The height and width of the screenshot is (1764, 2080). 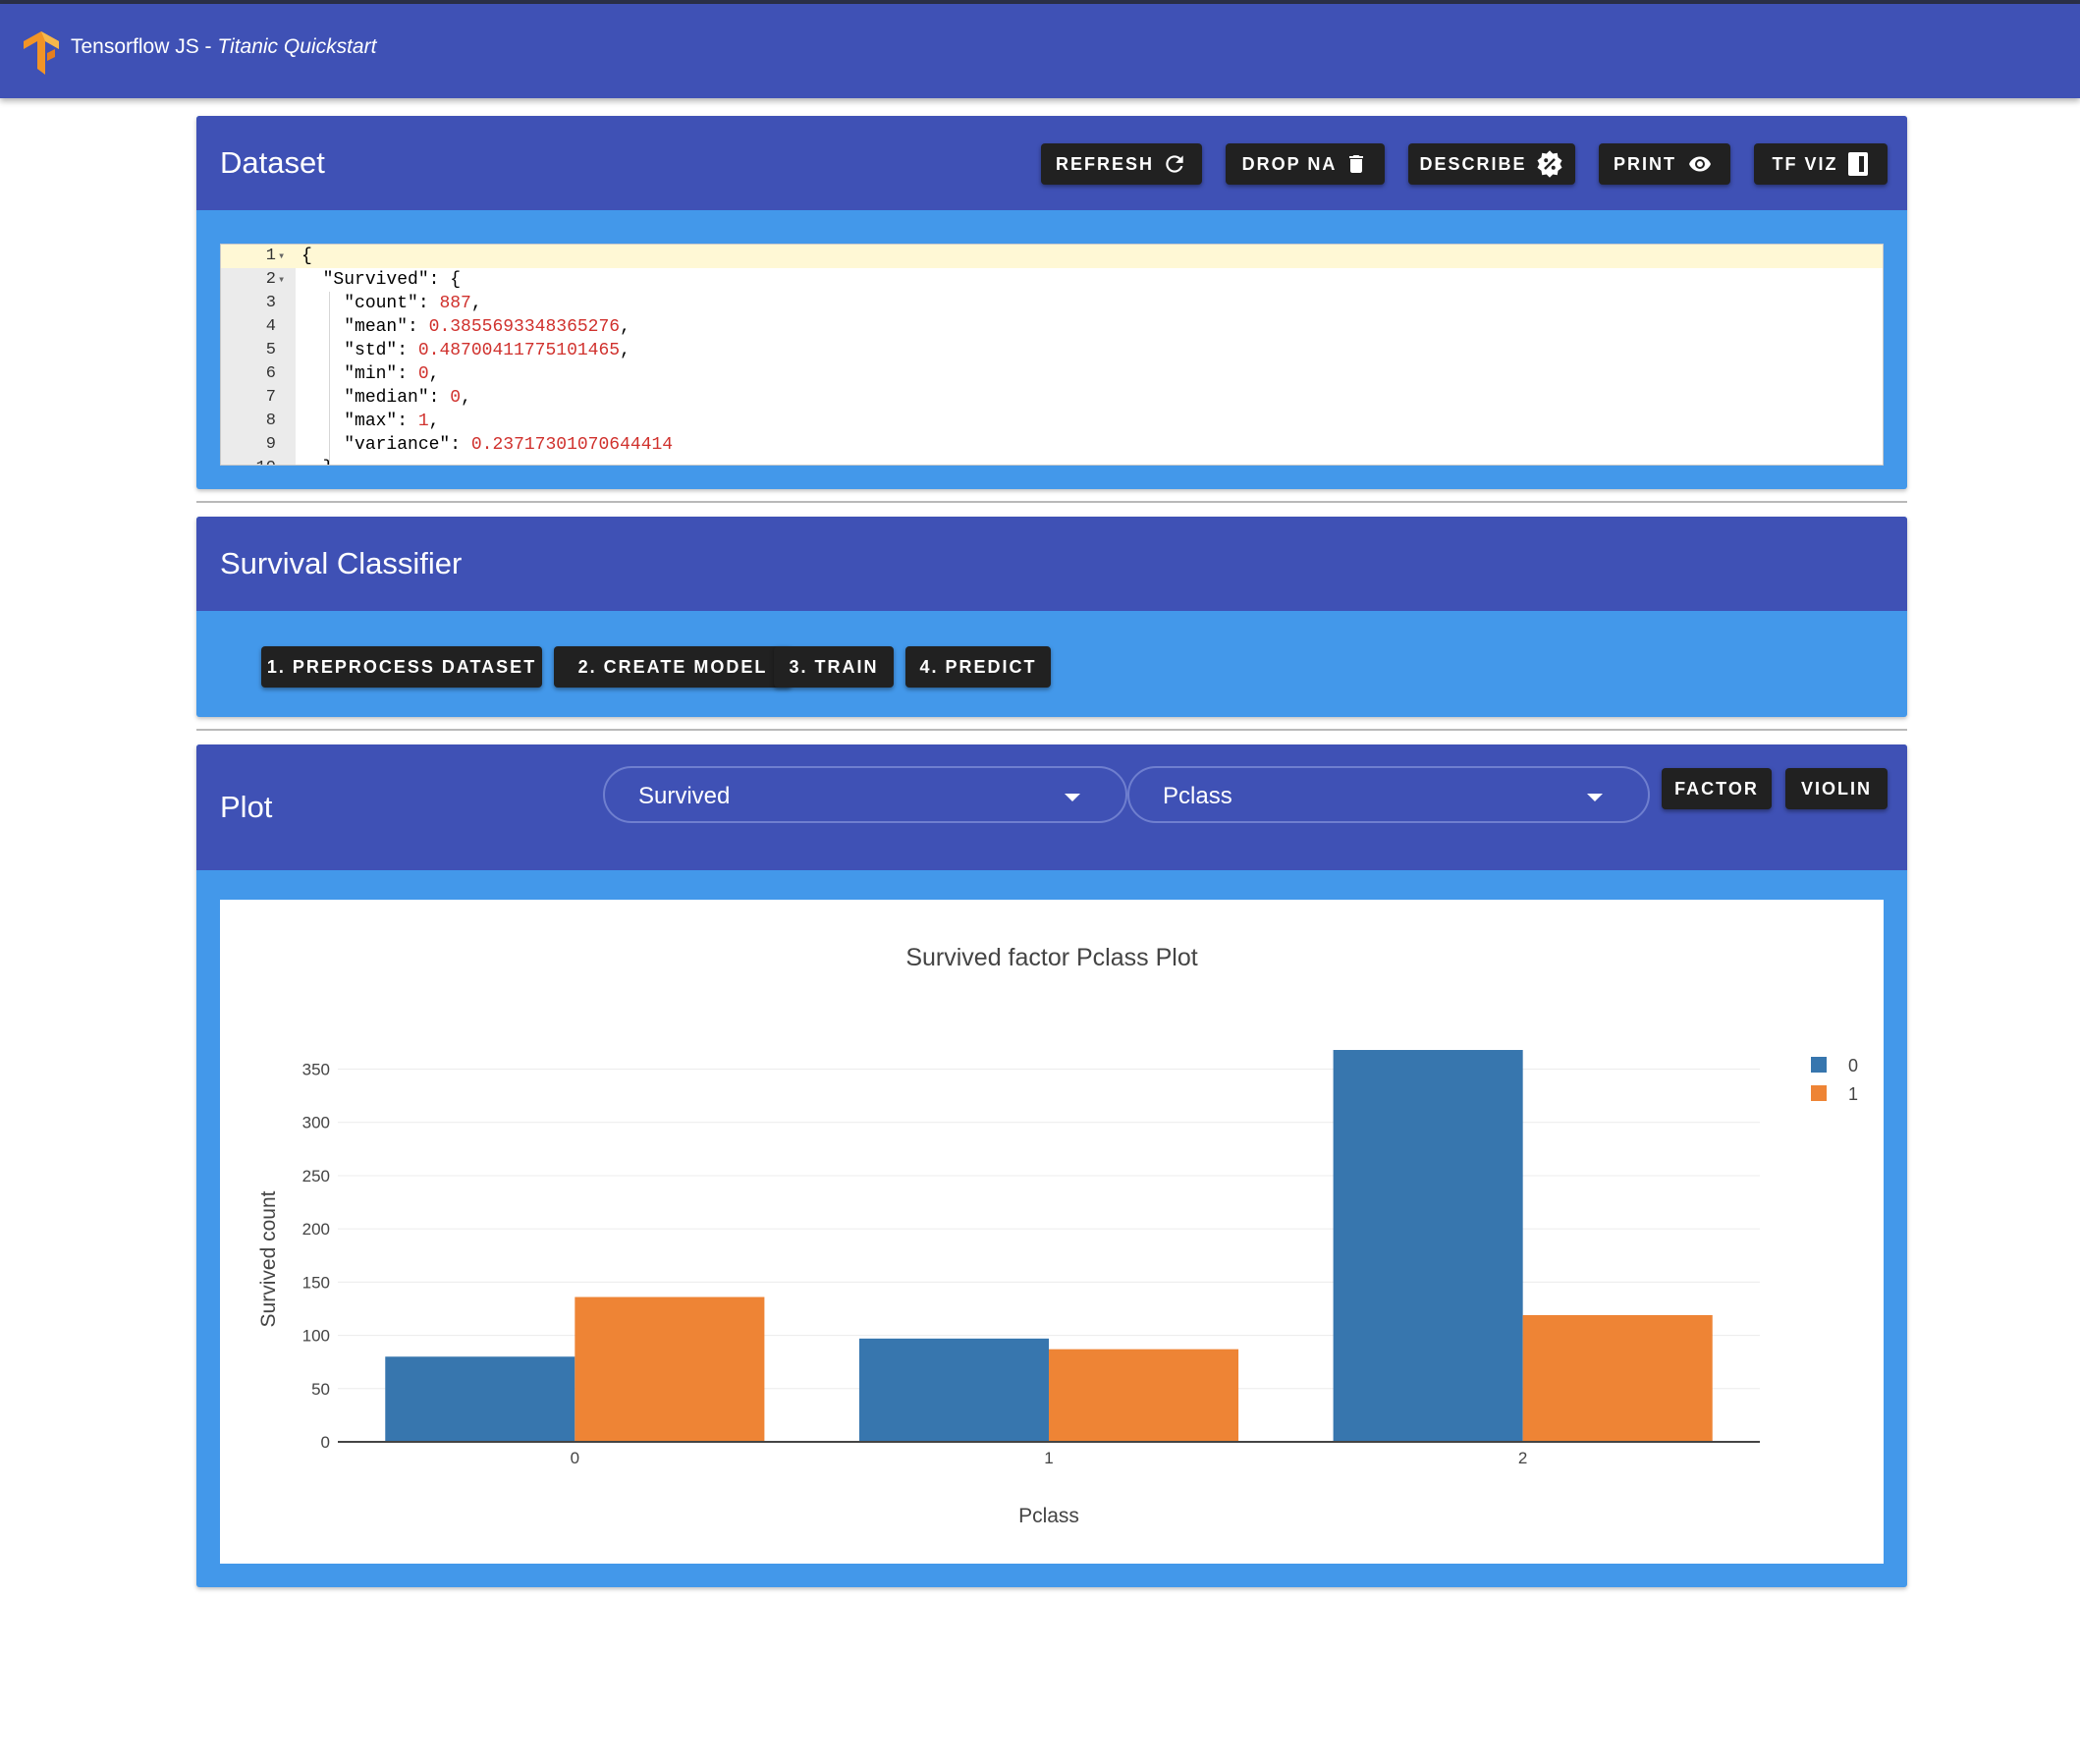 I want to click on factor-button: FACTOR, so click(x=1717, y=788).